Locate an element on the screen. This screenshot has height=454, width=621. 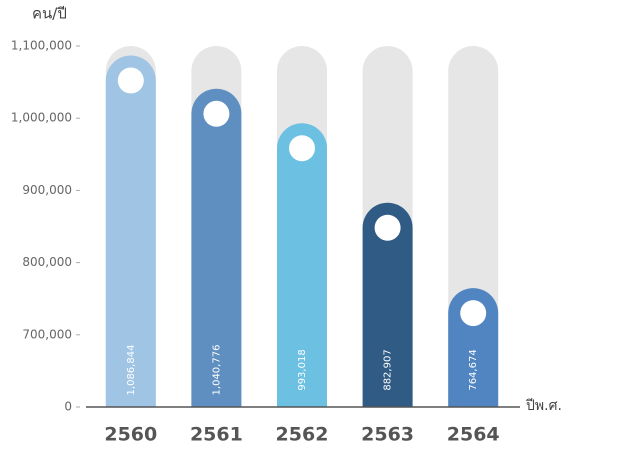
x-tick-label: 2561 is located at coordinates (216, 435).